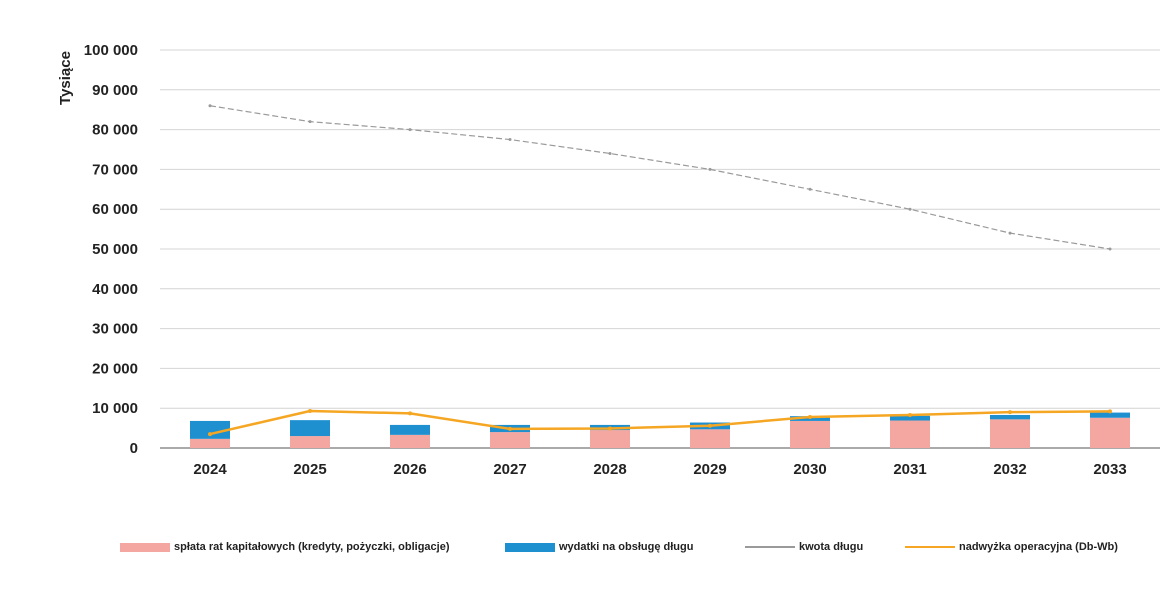 The height and width of the screenshot is (596, 1161). I want to click on x-tick-labels: 2024 2025 2026 2027 2028 2029 2030 2031 2032 2033, so click(659, 469).